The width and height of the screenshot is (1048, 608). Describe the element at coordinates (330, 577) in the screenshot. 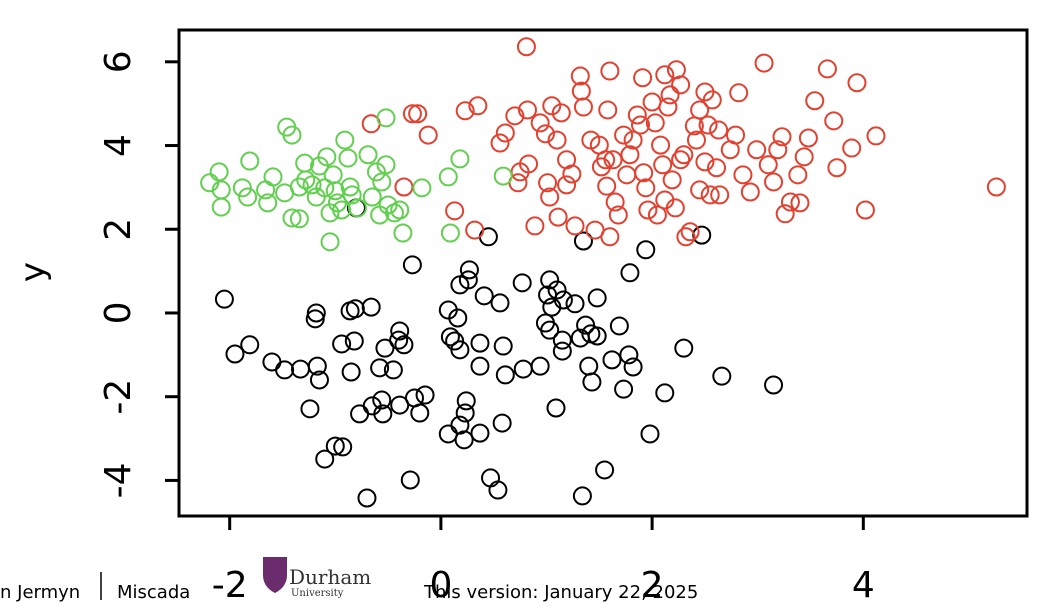

I see `logo-text: Durham` at that location.